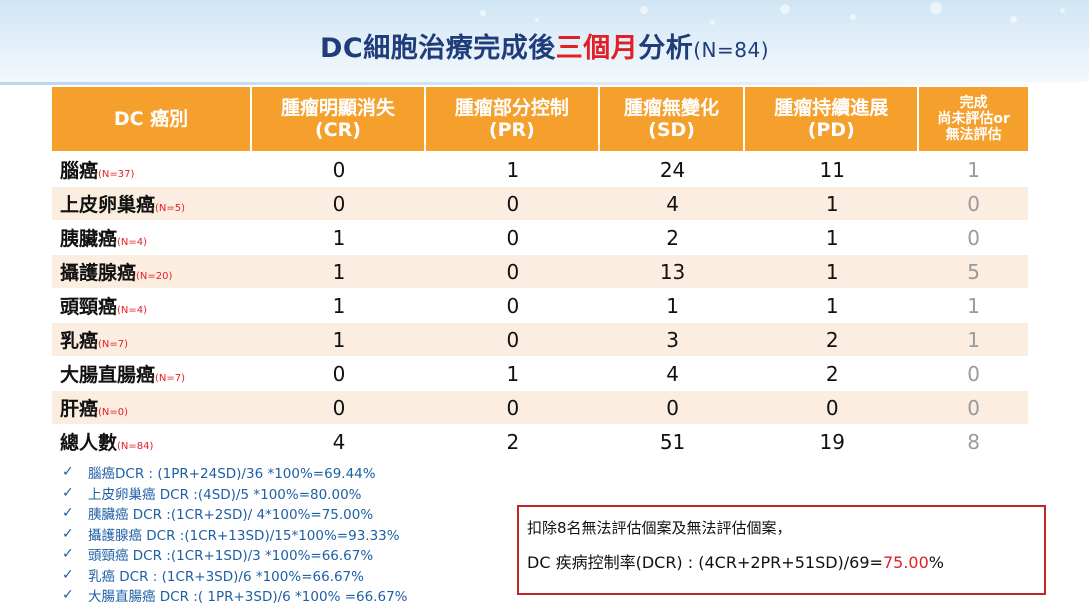 Image resolution: width=1089 pixels, height=611 pixels. I want to click on table-row: 胰臟癌(N=4) 1 0 2 1 0, so click(540, 238).